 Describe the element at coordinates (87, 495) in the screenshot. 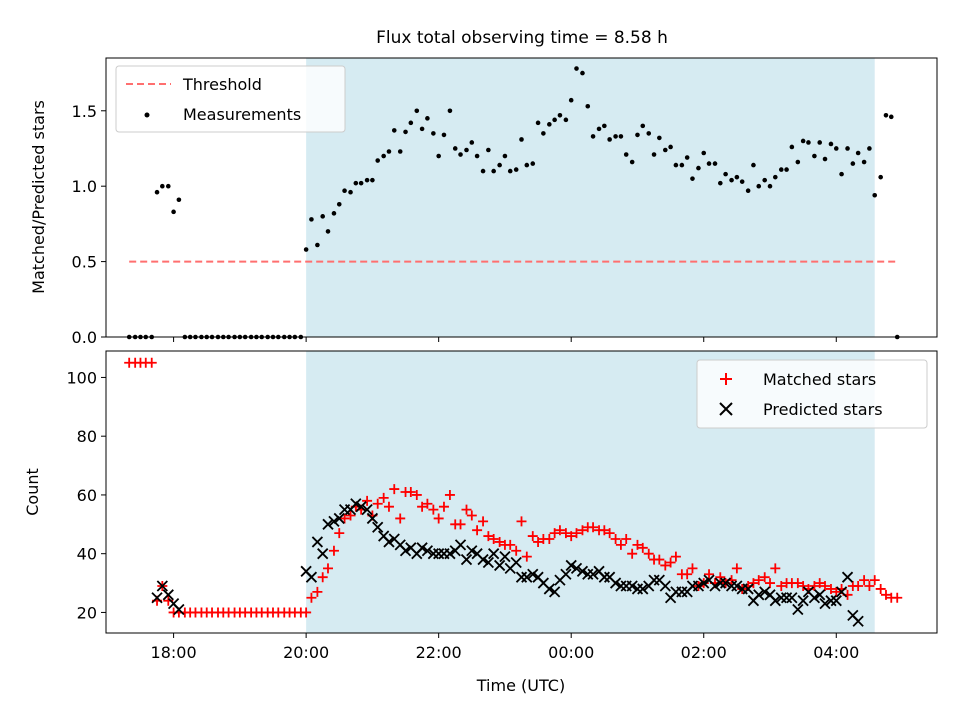

I see `bottom-y-tick-label: 60` at that location.